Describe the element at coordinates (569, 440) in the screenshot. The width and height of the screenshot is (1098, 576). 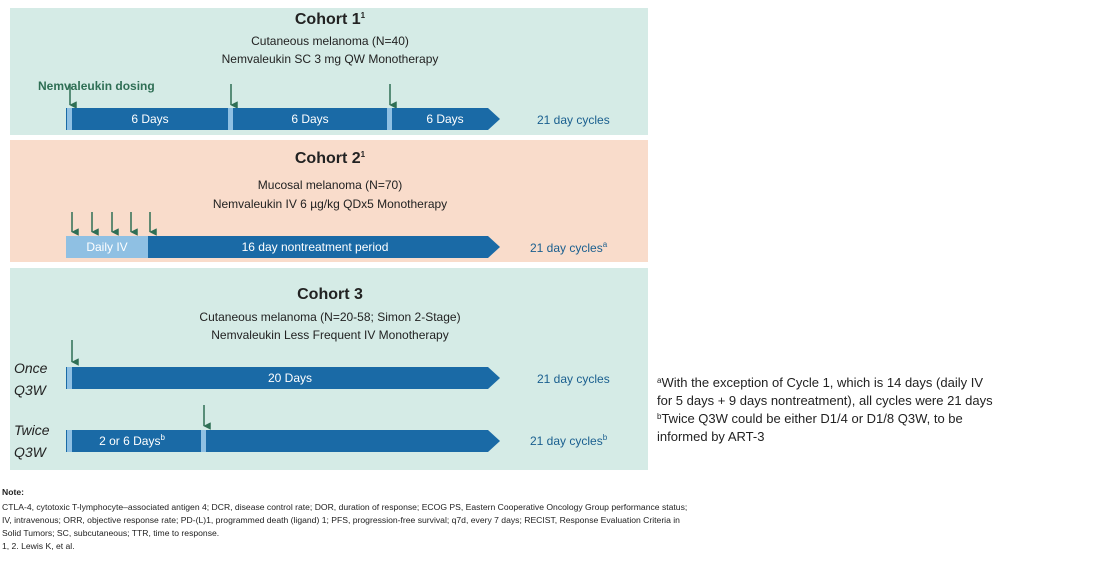
I see `cycle-label: 21 day cyclesb` at that location.